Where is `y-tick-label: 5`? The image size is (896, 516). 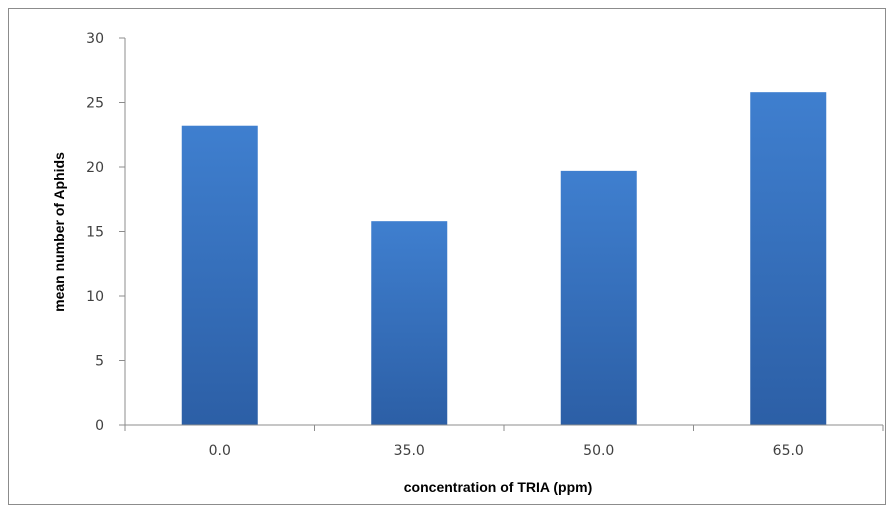
y-tick-label: 5 is located at coordinates (99, 362).